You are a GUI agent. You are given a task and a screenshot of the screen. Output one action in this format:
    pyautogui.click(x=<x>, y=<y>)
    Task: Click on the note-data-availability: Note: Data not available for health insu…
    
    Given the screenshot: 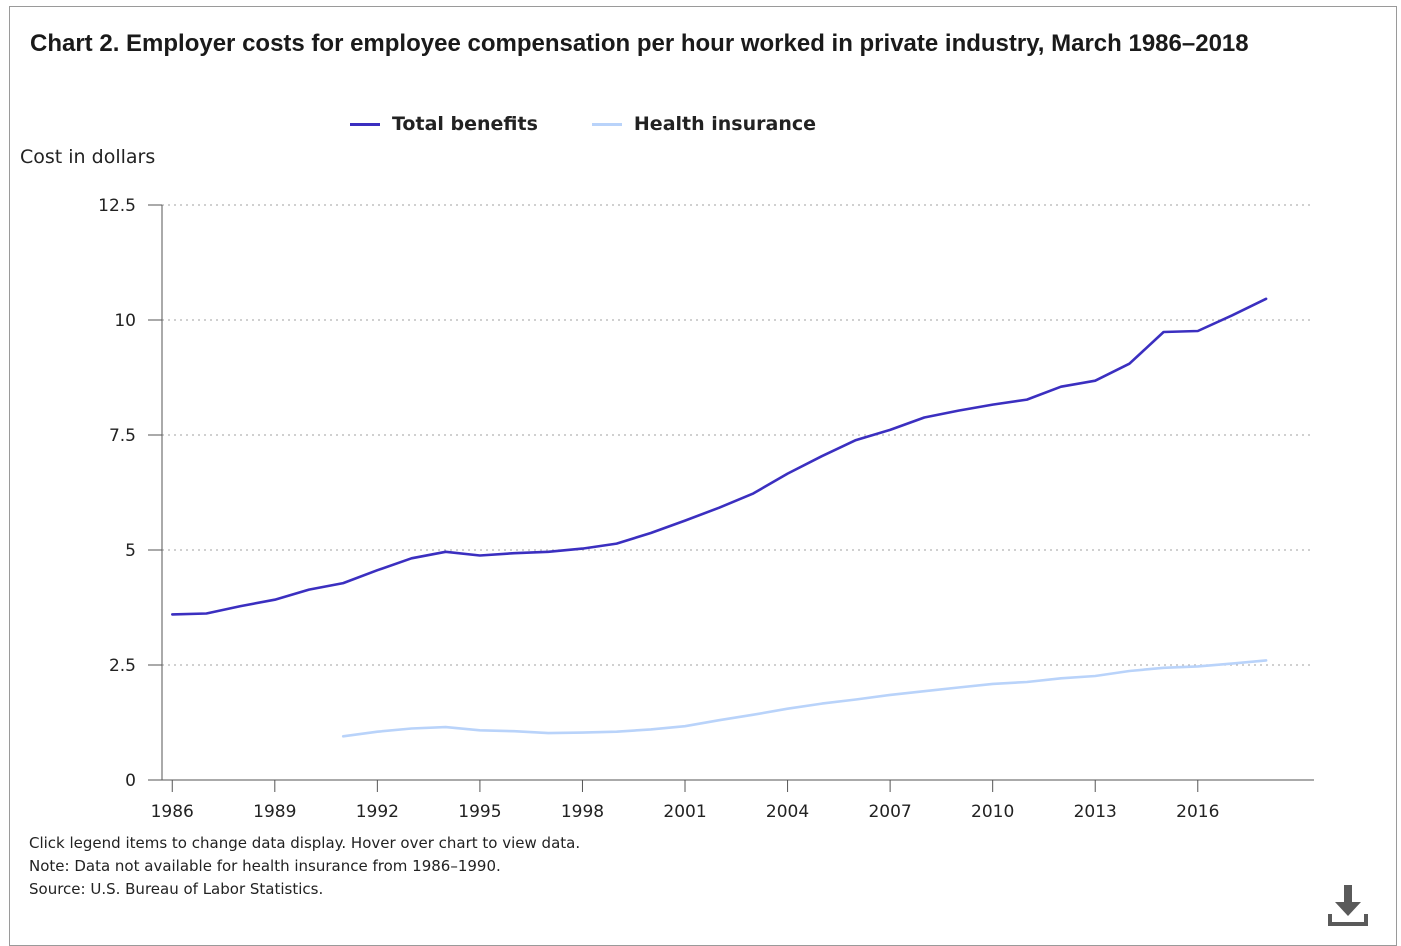 What is the action you would take?
    pyautogui.click(x=304, y=866)
    